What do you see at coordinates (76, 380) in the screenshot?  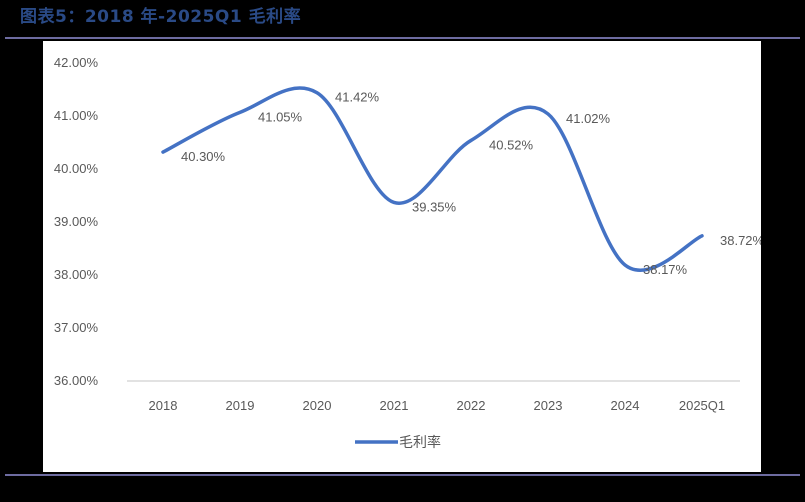 I see `y-tick-label: 36.00%` at bounding box center [76, 380].